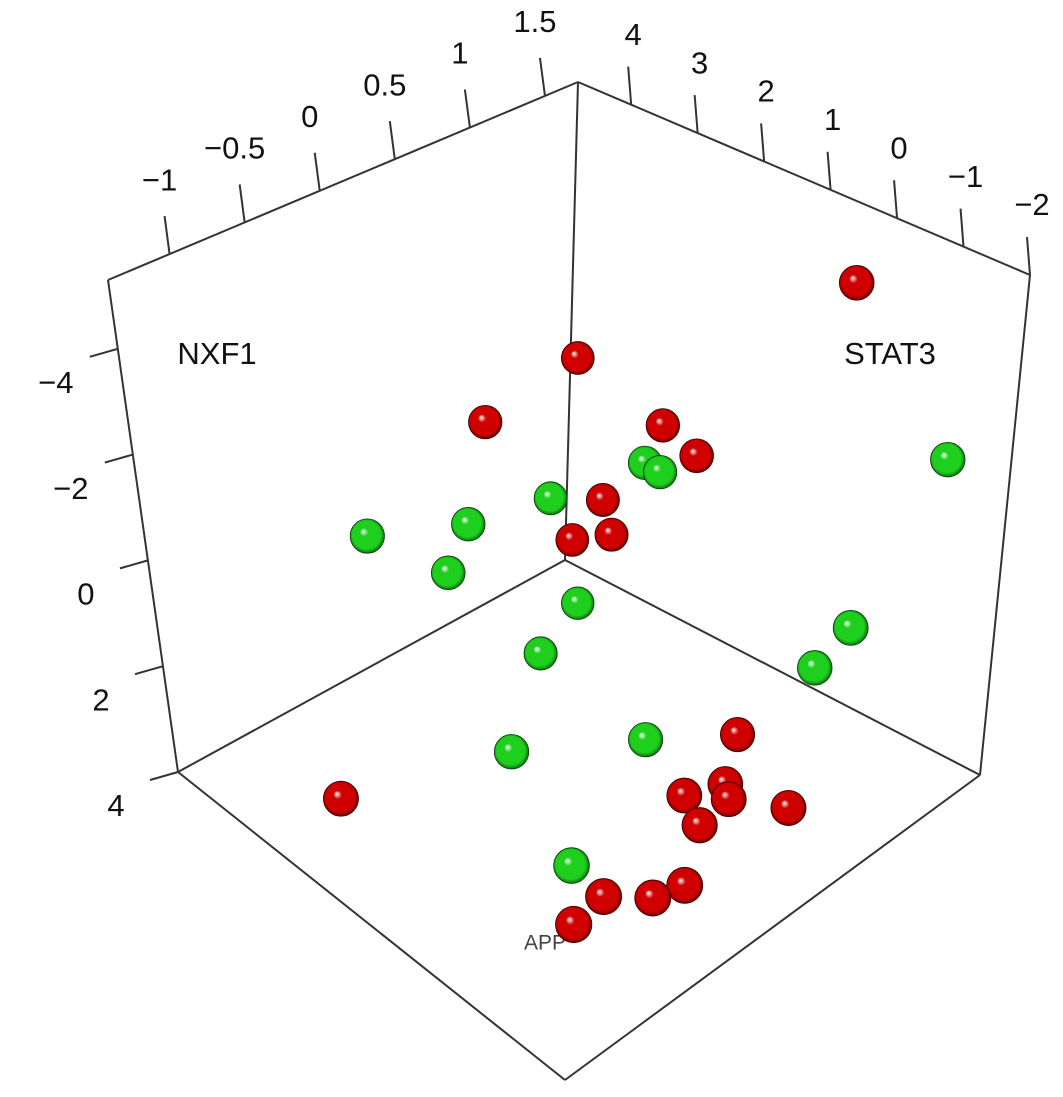 Image resolution: width=1063 pixels, height=1097 pixels. Describe the element at coordinates (1031, 204) in the screenshot. I see `y-tick-label: −2` at that location.